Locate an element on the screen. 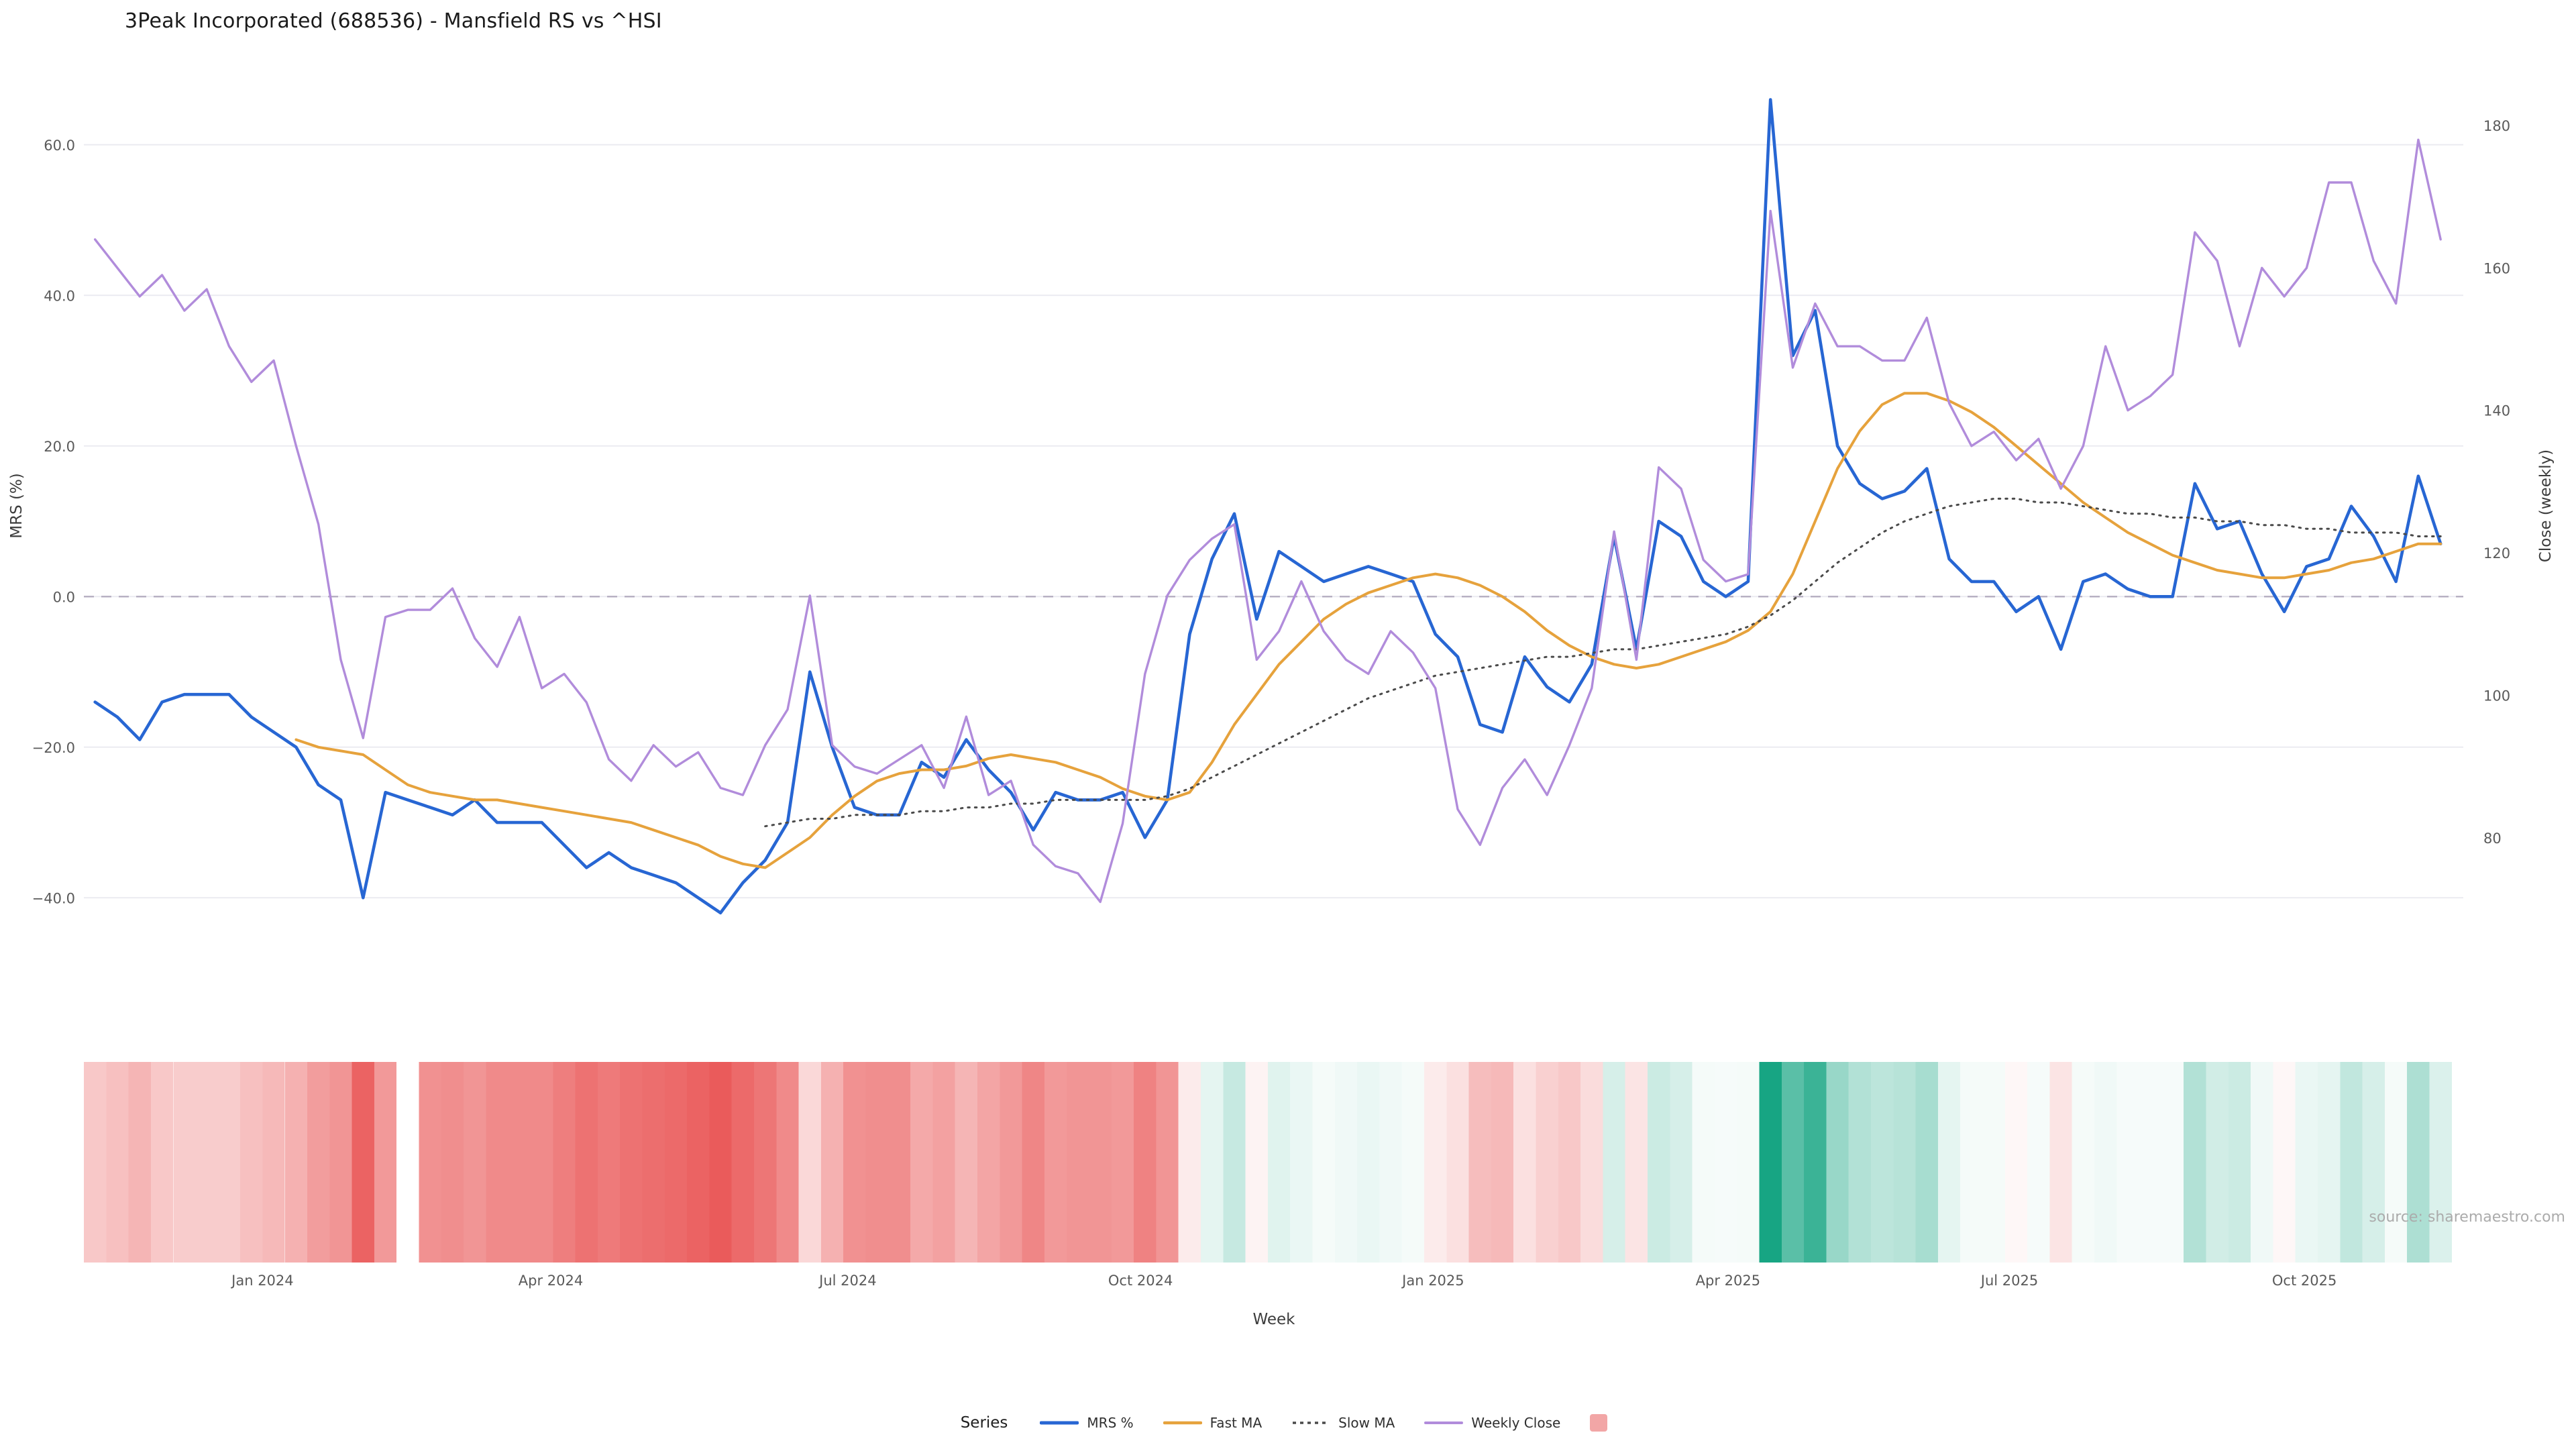 Image resolution: width=2576 pixels, height=1449 pixels. legend-item-fast-ma: Fast MA is located at coordinates (1212, 1423).